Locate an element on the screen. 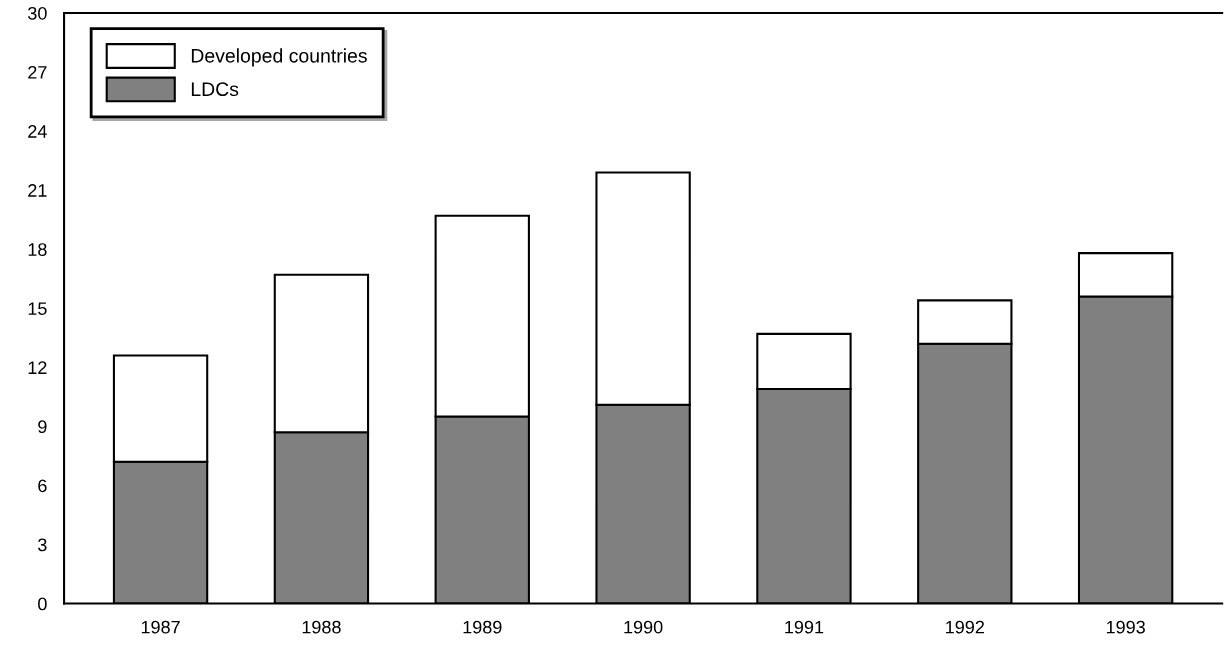 This screenshot has width=1232, height=649. y-tick-label: 6 is located at coordinates (42, 486).